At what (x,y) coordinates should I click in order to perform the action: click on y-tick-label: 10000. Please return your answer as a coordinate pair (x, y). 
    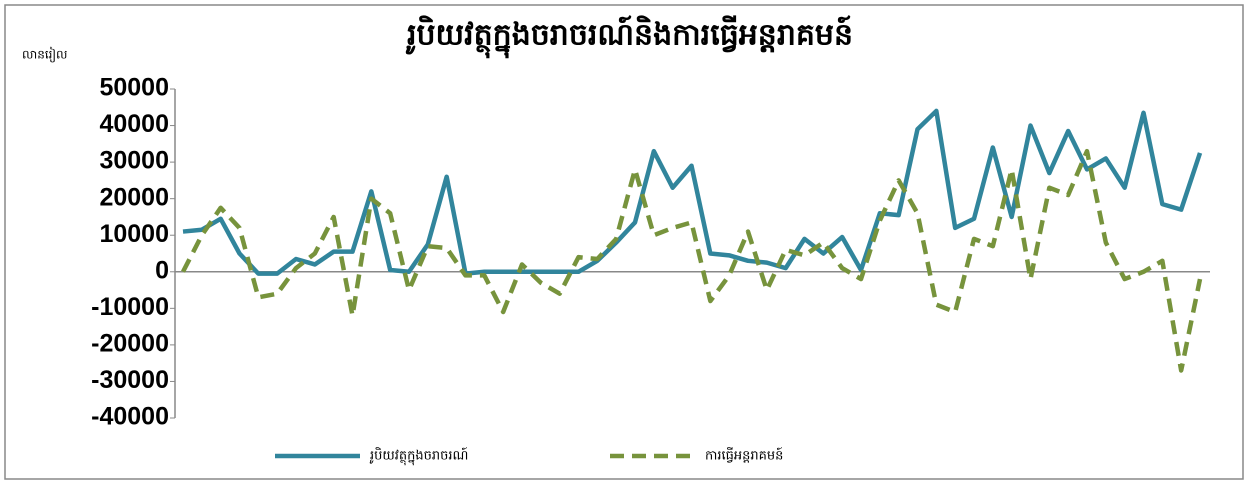
    Looking at the image, I should click on (134, 234).